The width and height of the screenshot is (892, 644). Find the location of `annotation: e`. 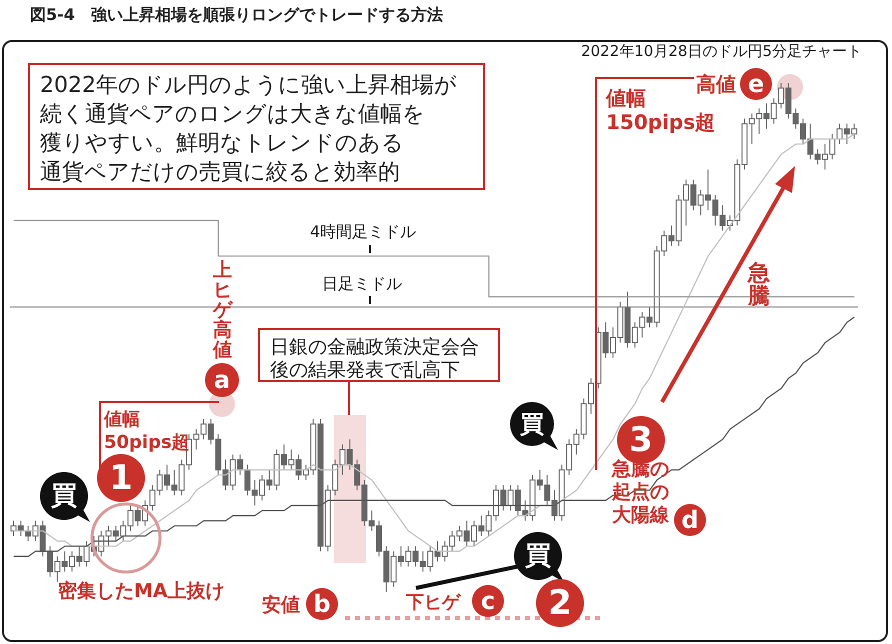

annotation: e is located at coordinates (756, 84).